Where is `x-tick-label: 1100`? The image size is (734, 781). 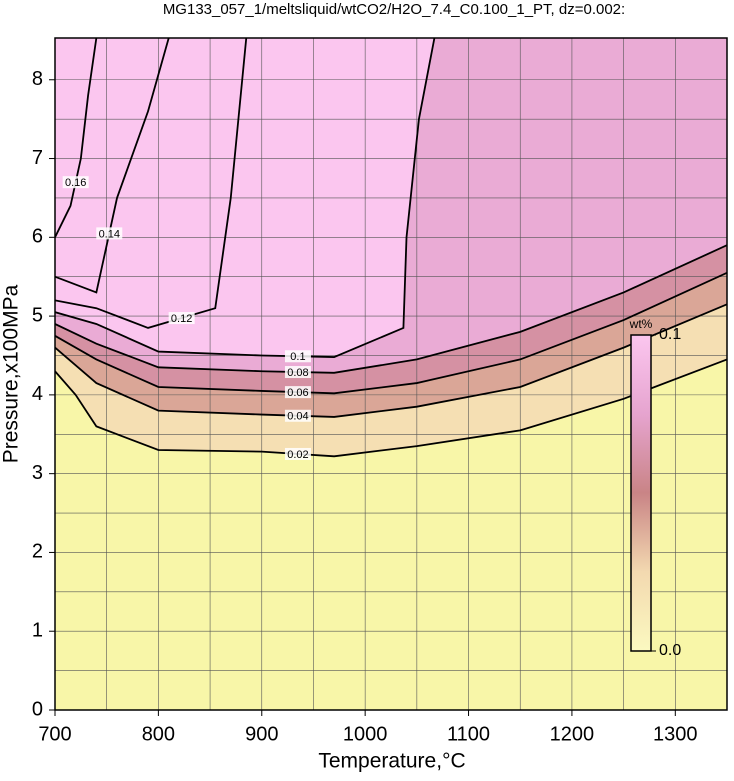
x-tick-label: 1100 is located at coordinates (468, 734).